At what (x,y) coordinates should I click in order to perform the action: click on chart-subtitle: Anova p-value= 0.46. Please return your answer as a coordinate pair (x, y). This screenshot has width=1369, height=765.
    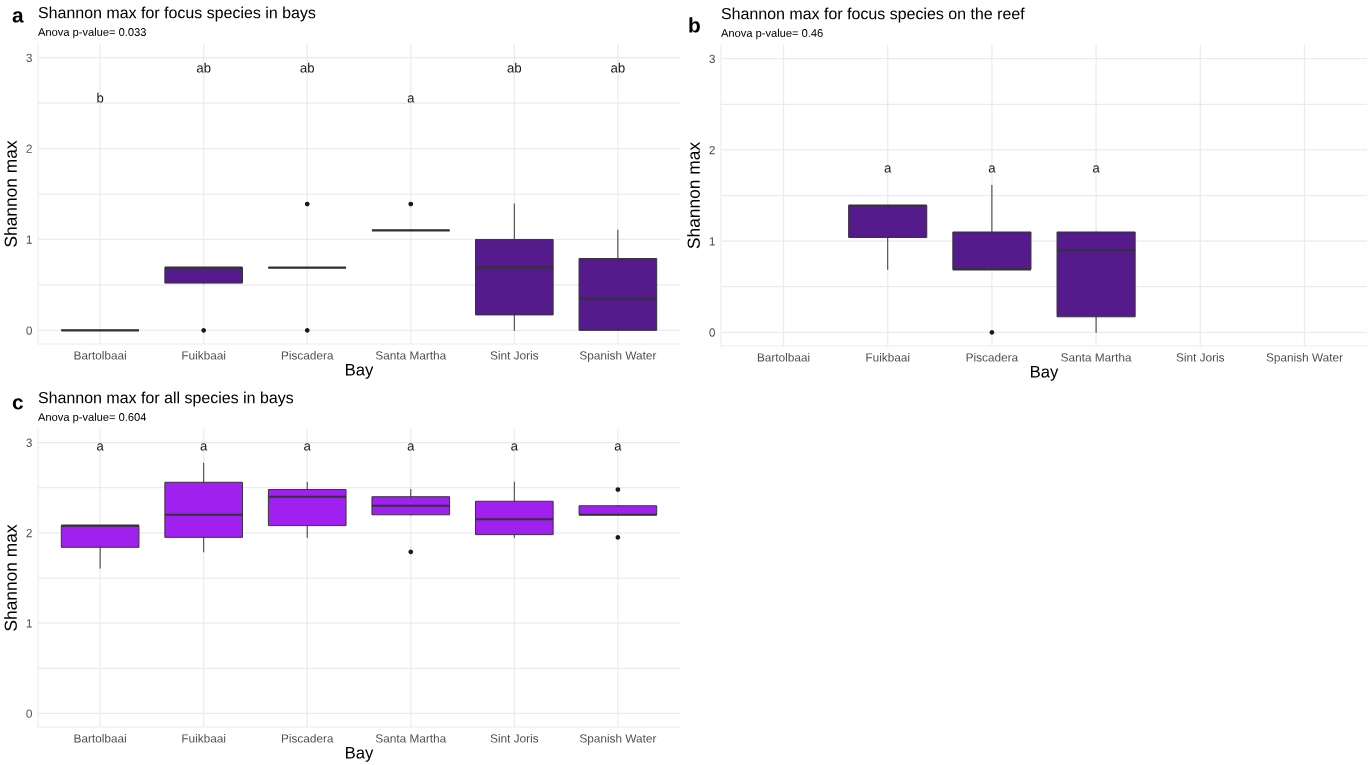
    Looking at the image, I should click on (772, 34).